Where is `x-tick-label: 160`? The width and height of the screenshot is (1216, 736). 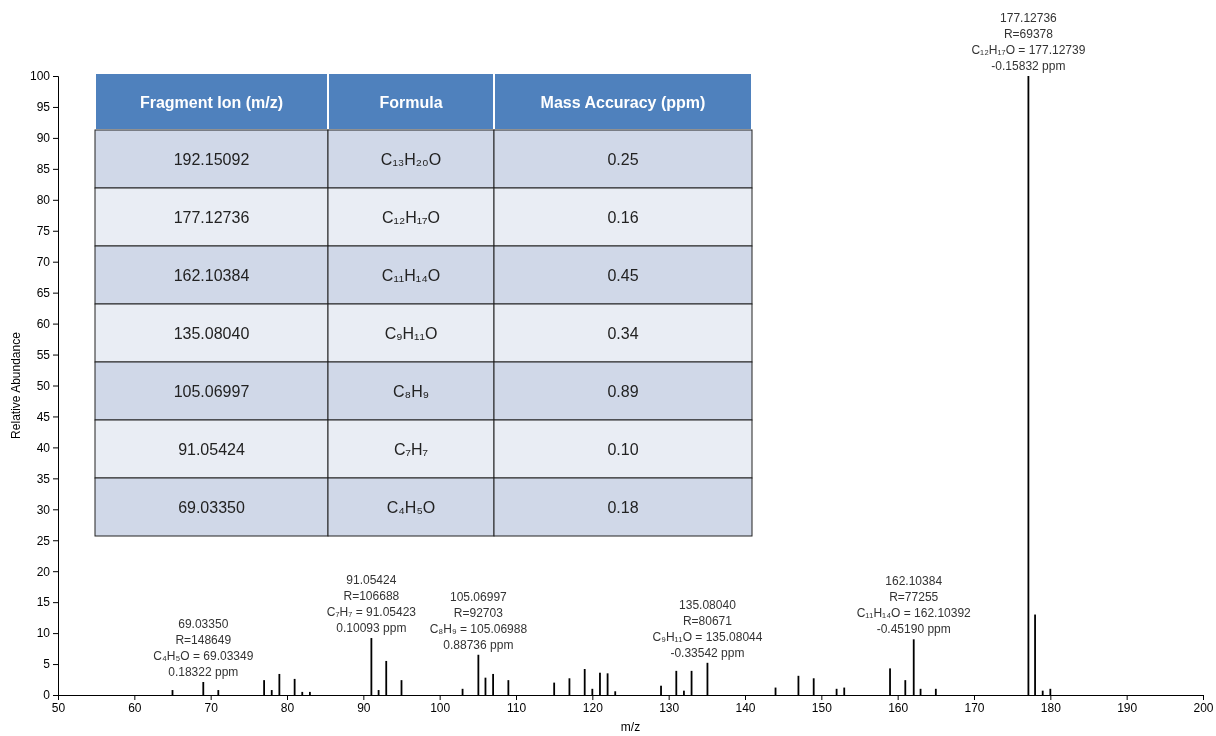
x-tick-label: 160 is located at coordinates (898, 707).